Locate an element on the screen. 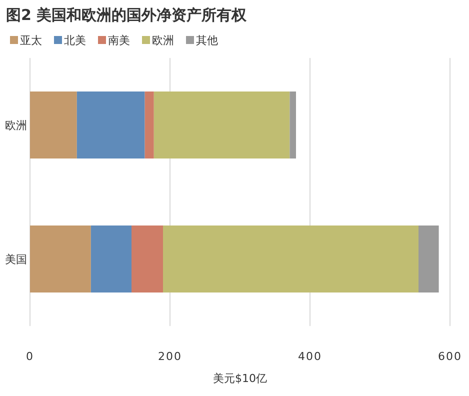 The image size is (469, 396). legend-label: 欧洲 is located at coordinates (163, 40).